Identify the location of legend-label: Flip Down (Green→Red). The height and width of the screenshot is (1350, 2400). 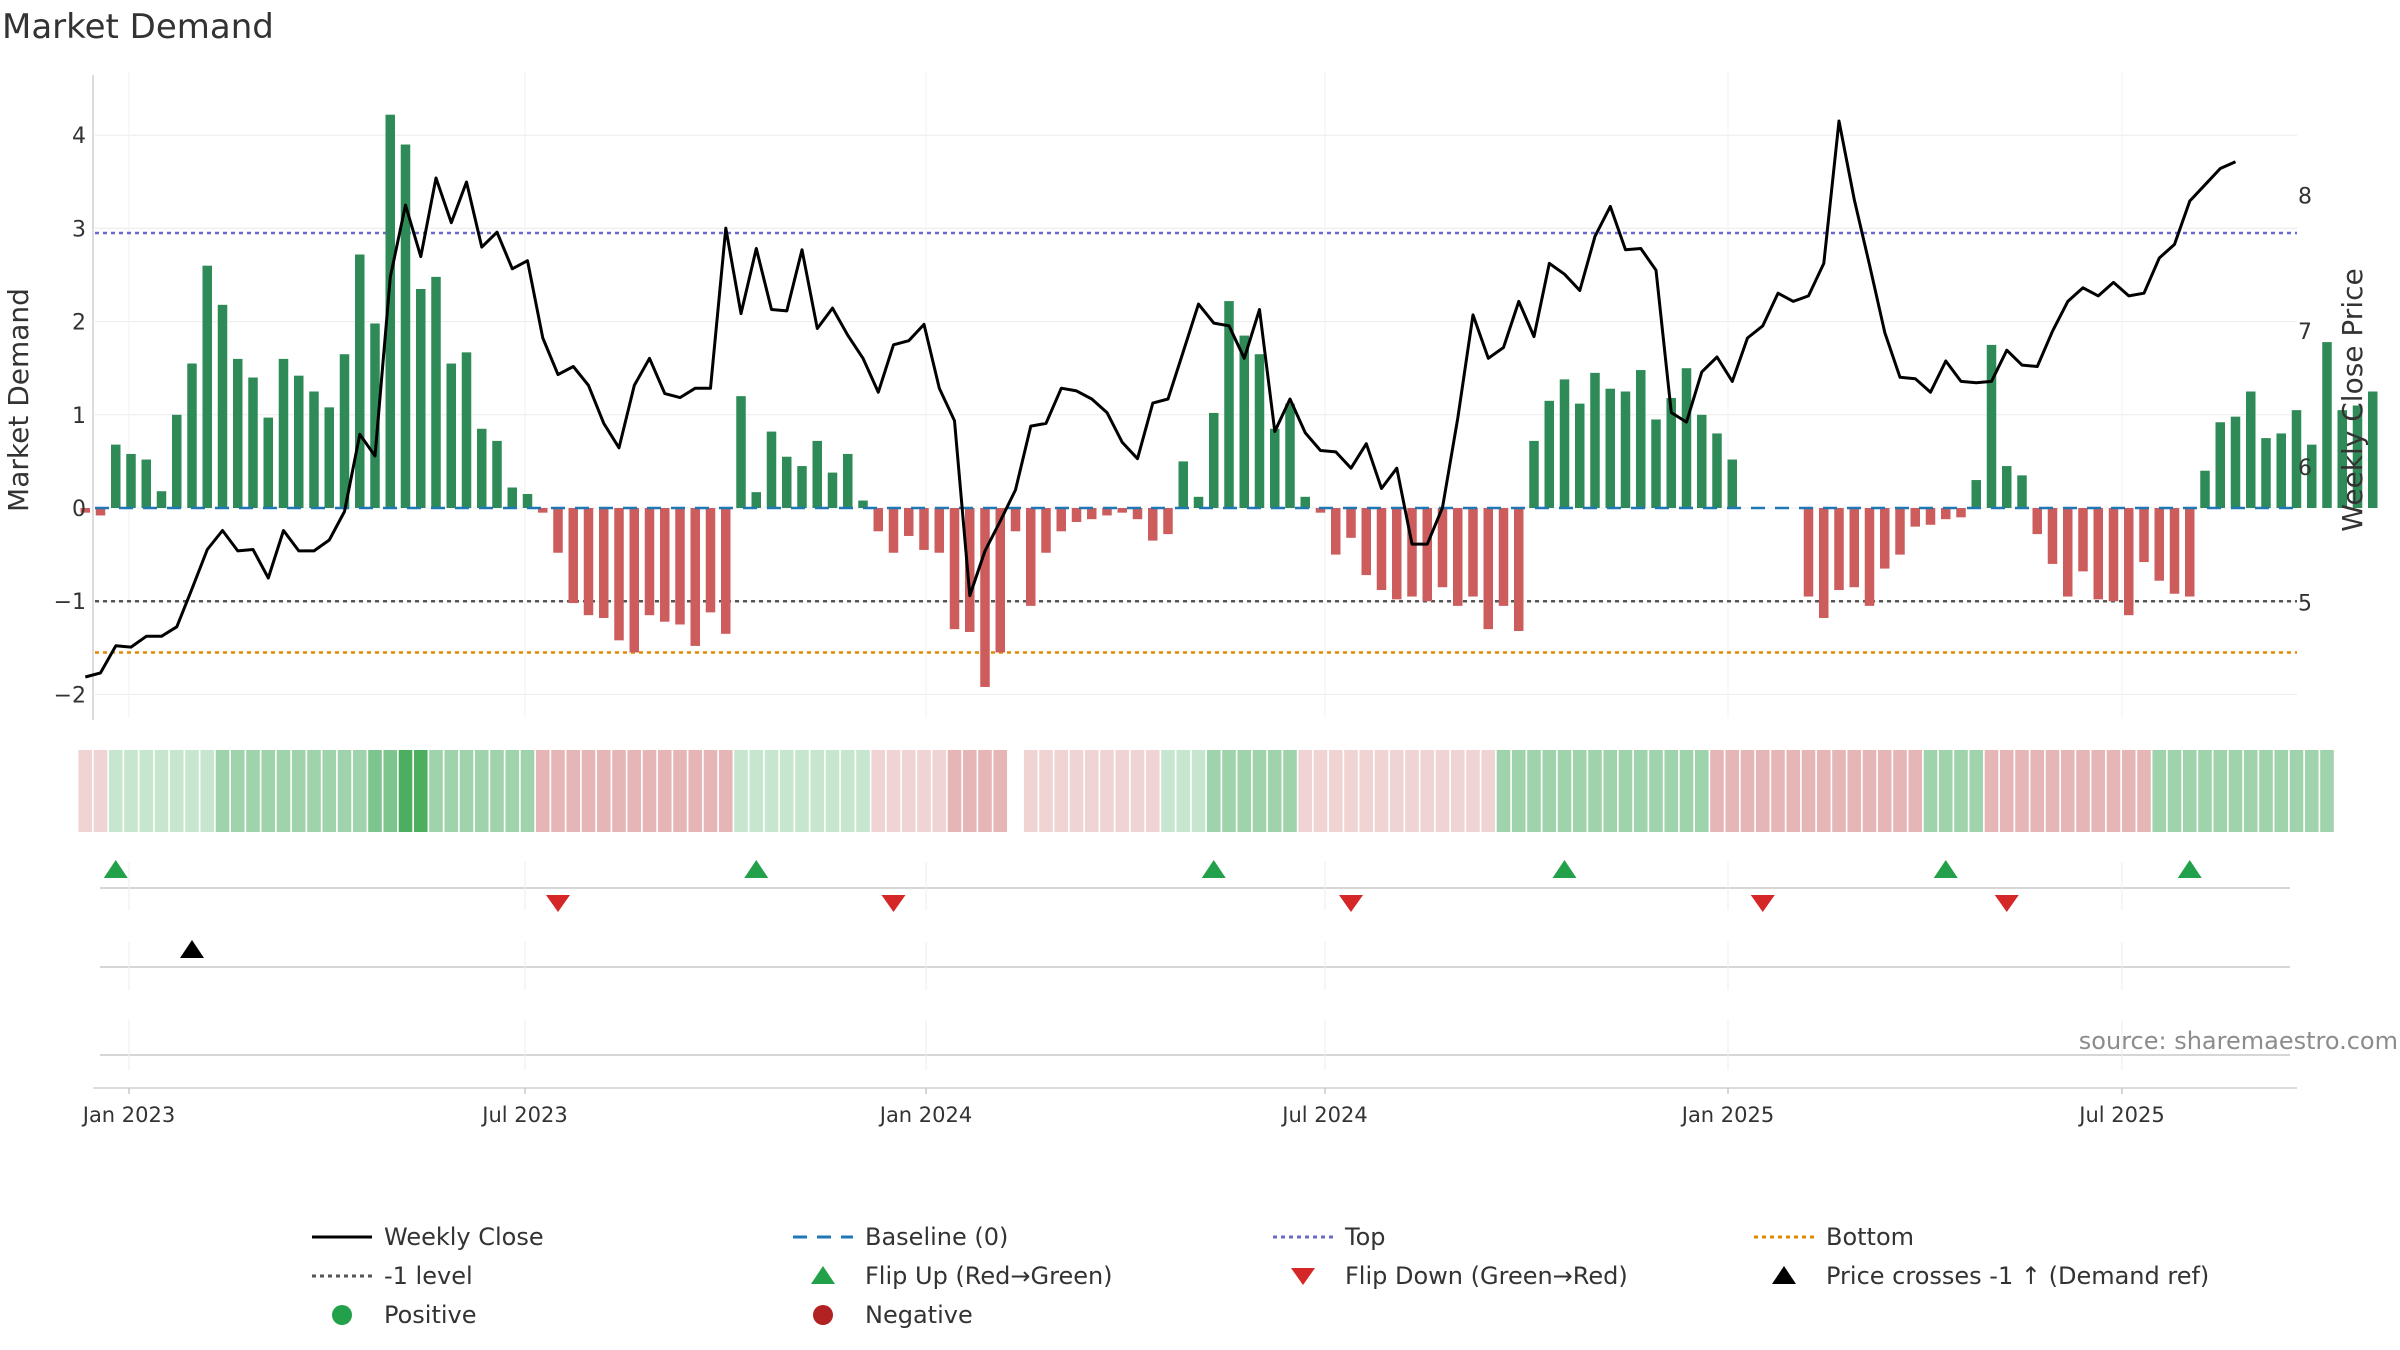
(1486, 1276).